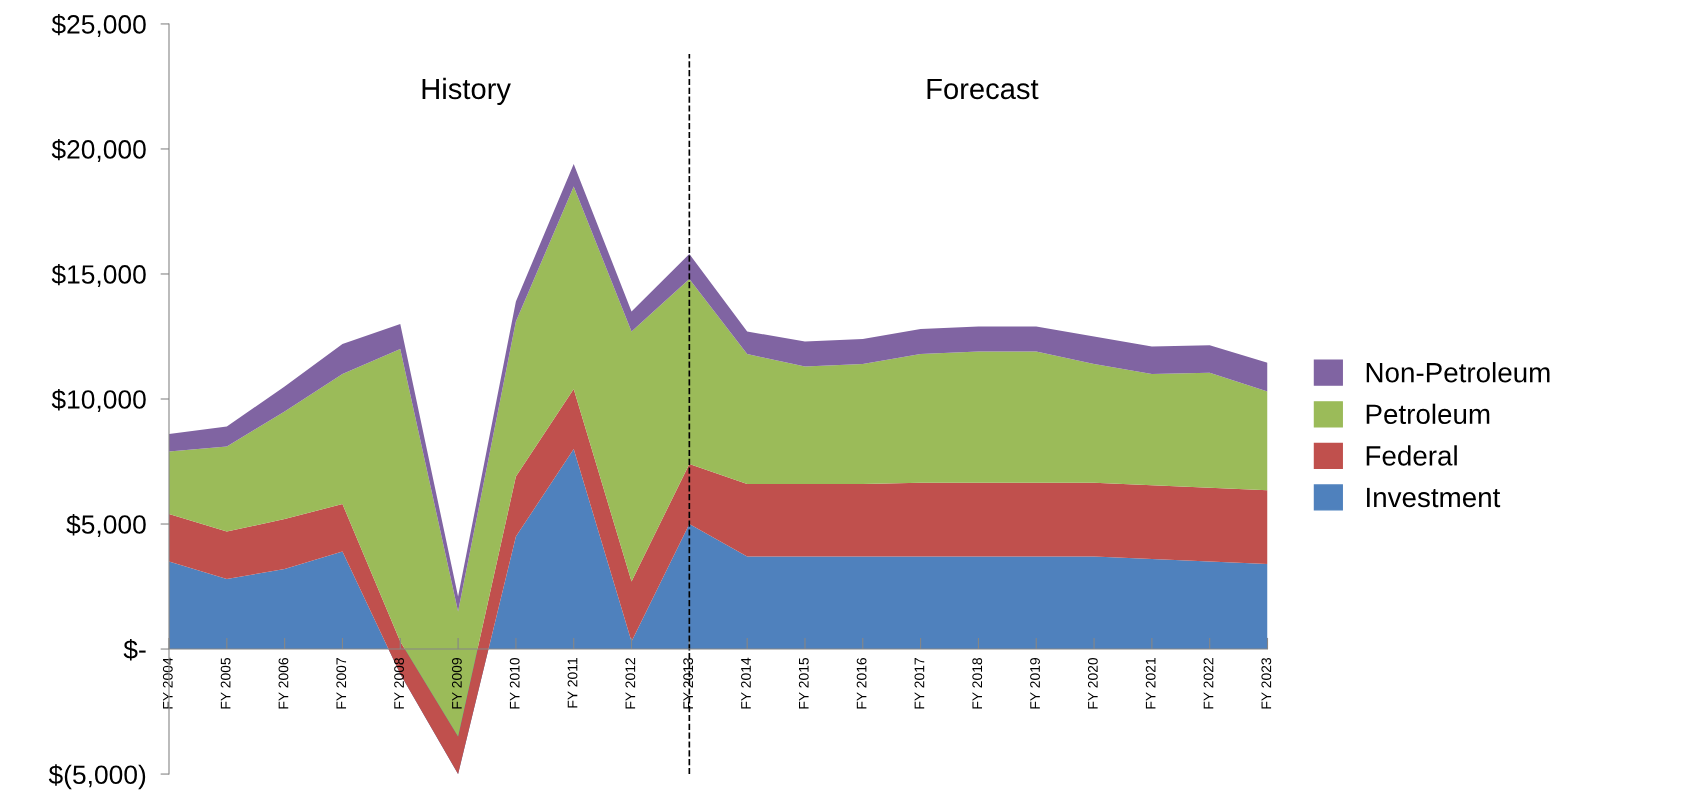 Image resolution: width=1690 pixels, height=798 pixels. Describe the element at coordinates (1035, 683) in the screenshot. I see `x-tick-label: FY 2019` at that location.